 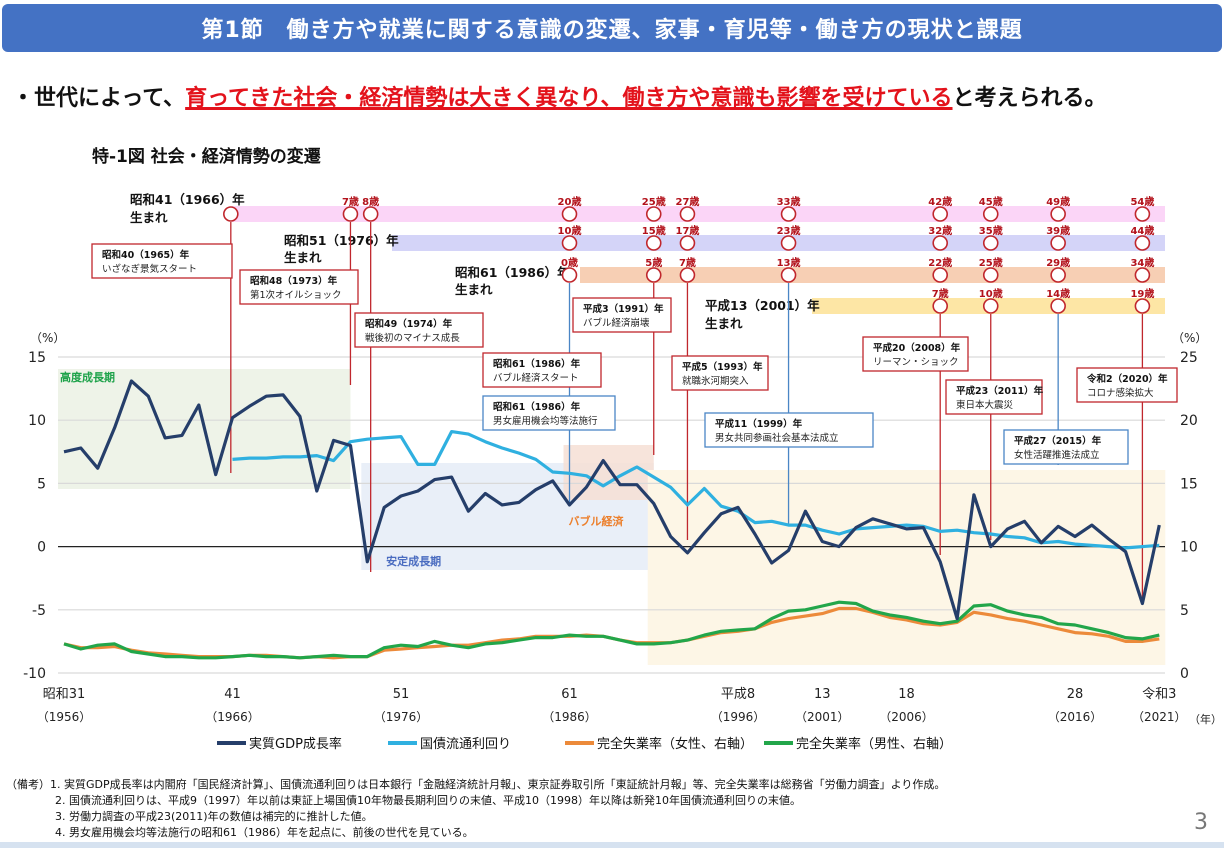 What do you see at coordinates (715, 381) in the screenshot?
I see `event-text: 就職氷河期突入` at bounding box center [715, 381].